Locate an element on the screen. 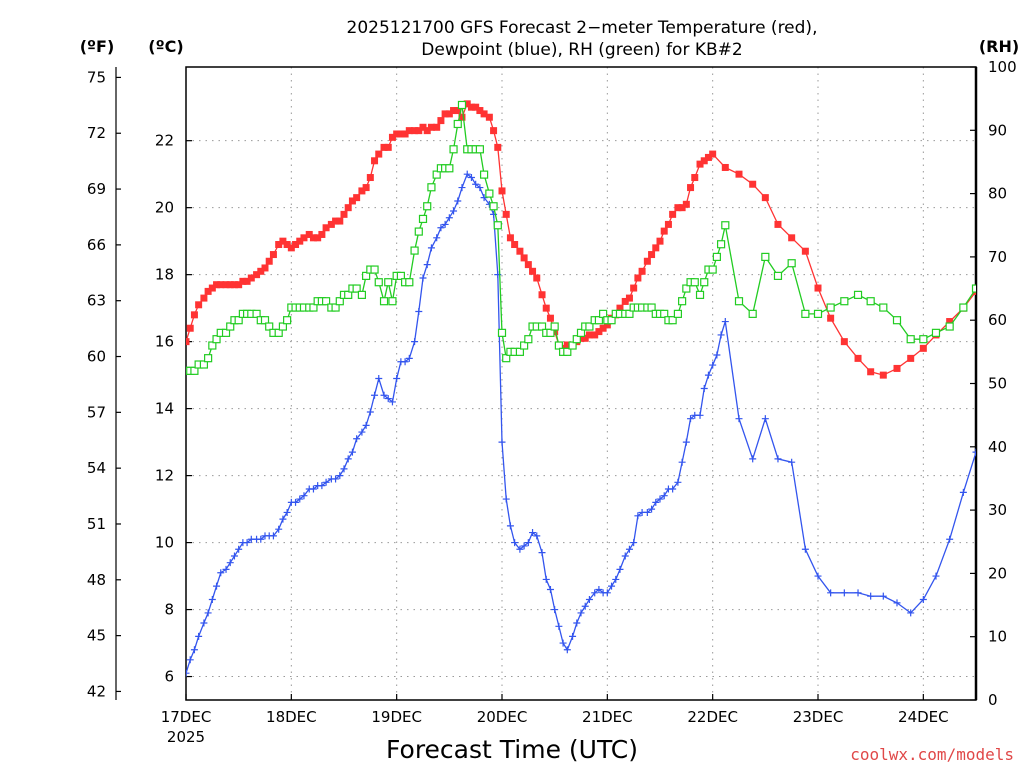 This screenshot has height=768, width=1024. rh-unit-label: (RH) is located at coordinates (999, 46).